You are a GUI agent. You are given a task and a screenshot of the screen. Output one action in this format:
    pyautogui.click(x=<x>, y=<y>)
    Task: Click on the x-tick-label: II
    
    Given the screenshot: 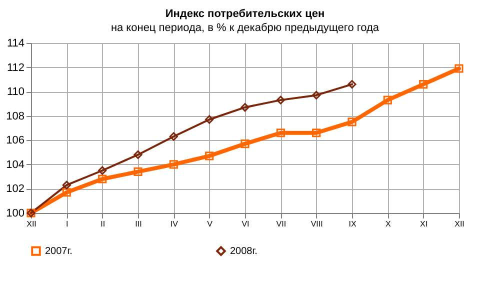 What is the action you would take?
    pyautogui.click(x=103, y=224)
    